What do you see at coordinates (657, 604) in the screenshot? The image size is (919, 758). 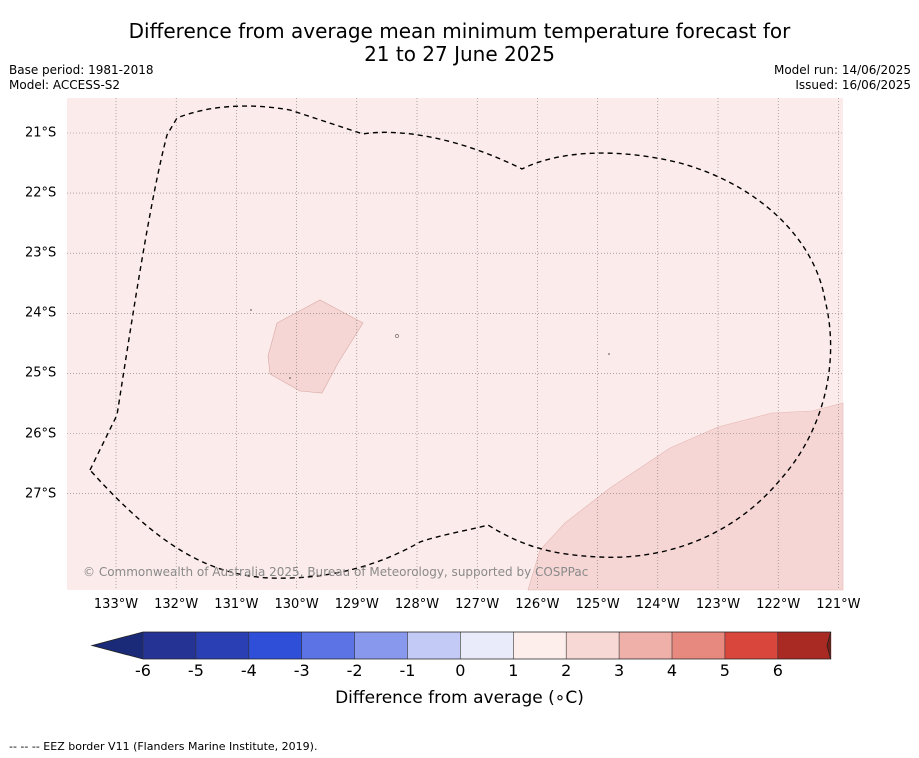 I see `longitude-label: 124°W` at bounding box center [657, 604].